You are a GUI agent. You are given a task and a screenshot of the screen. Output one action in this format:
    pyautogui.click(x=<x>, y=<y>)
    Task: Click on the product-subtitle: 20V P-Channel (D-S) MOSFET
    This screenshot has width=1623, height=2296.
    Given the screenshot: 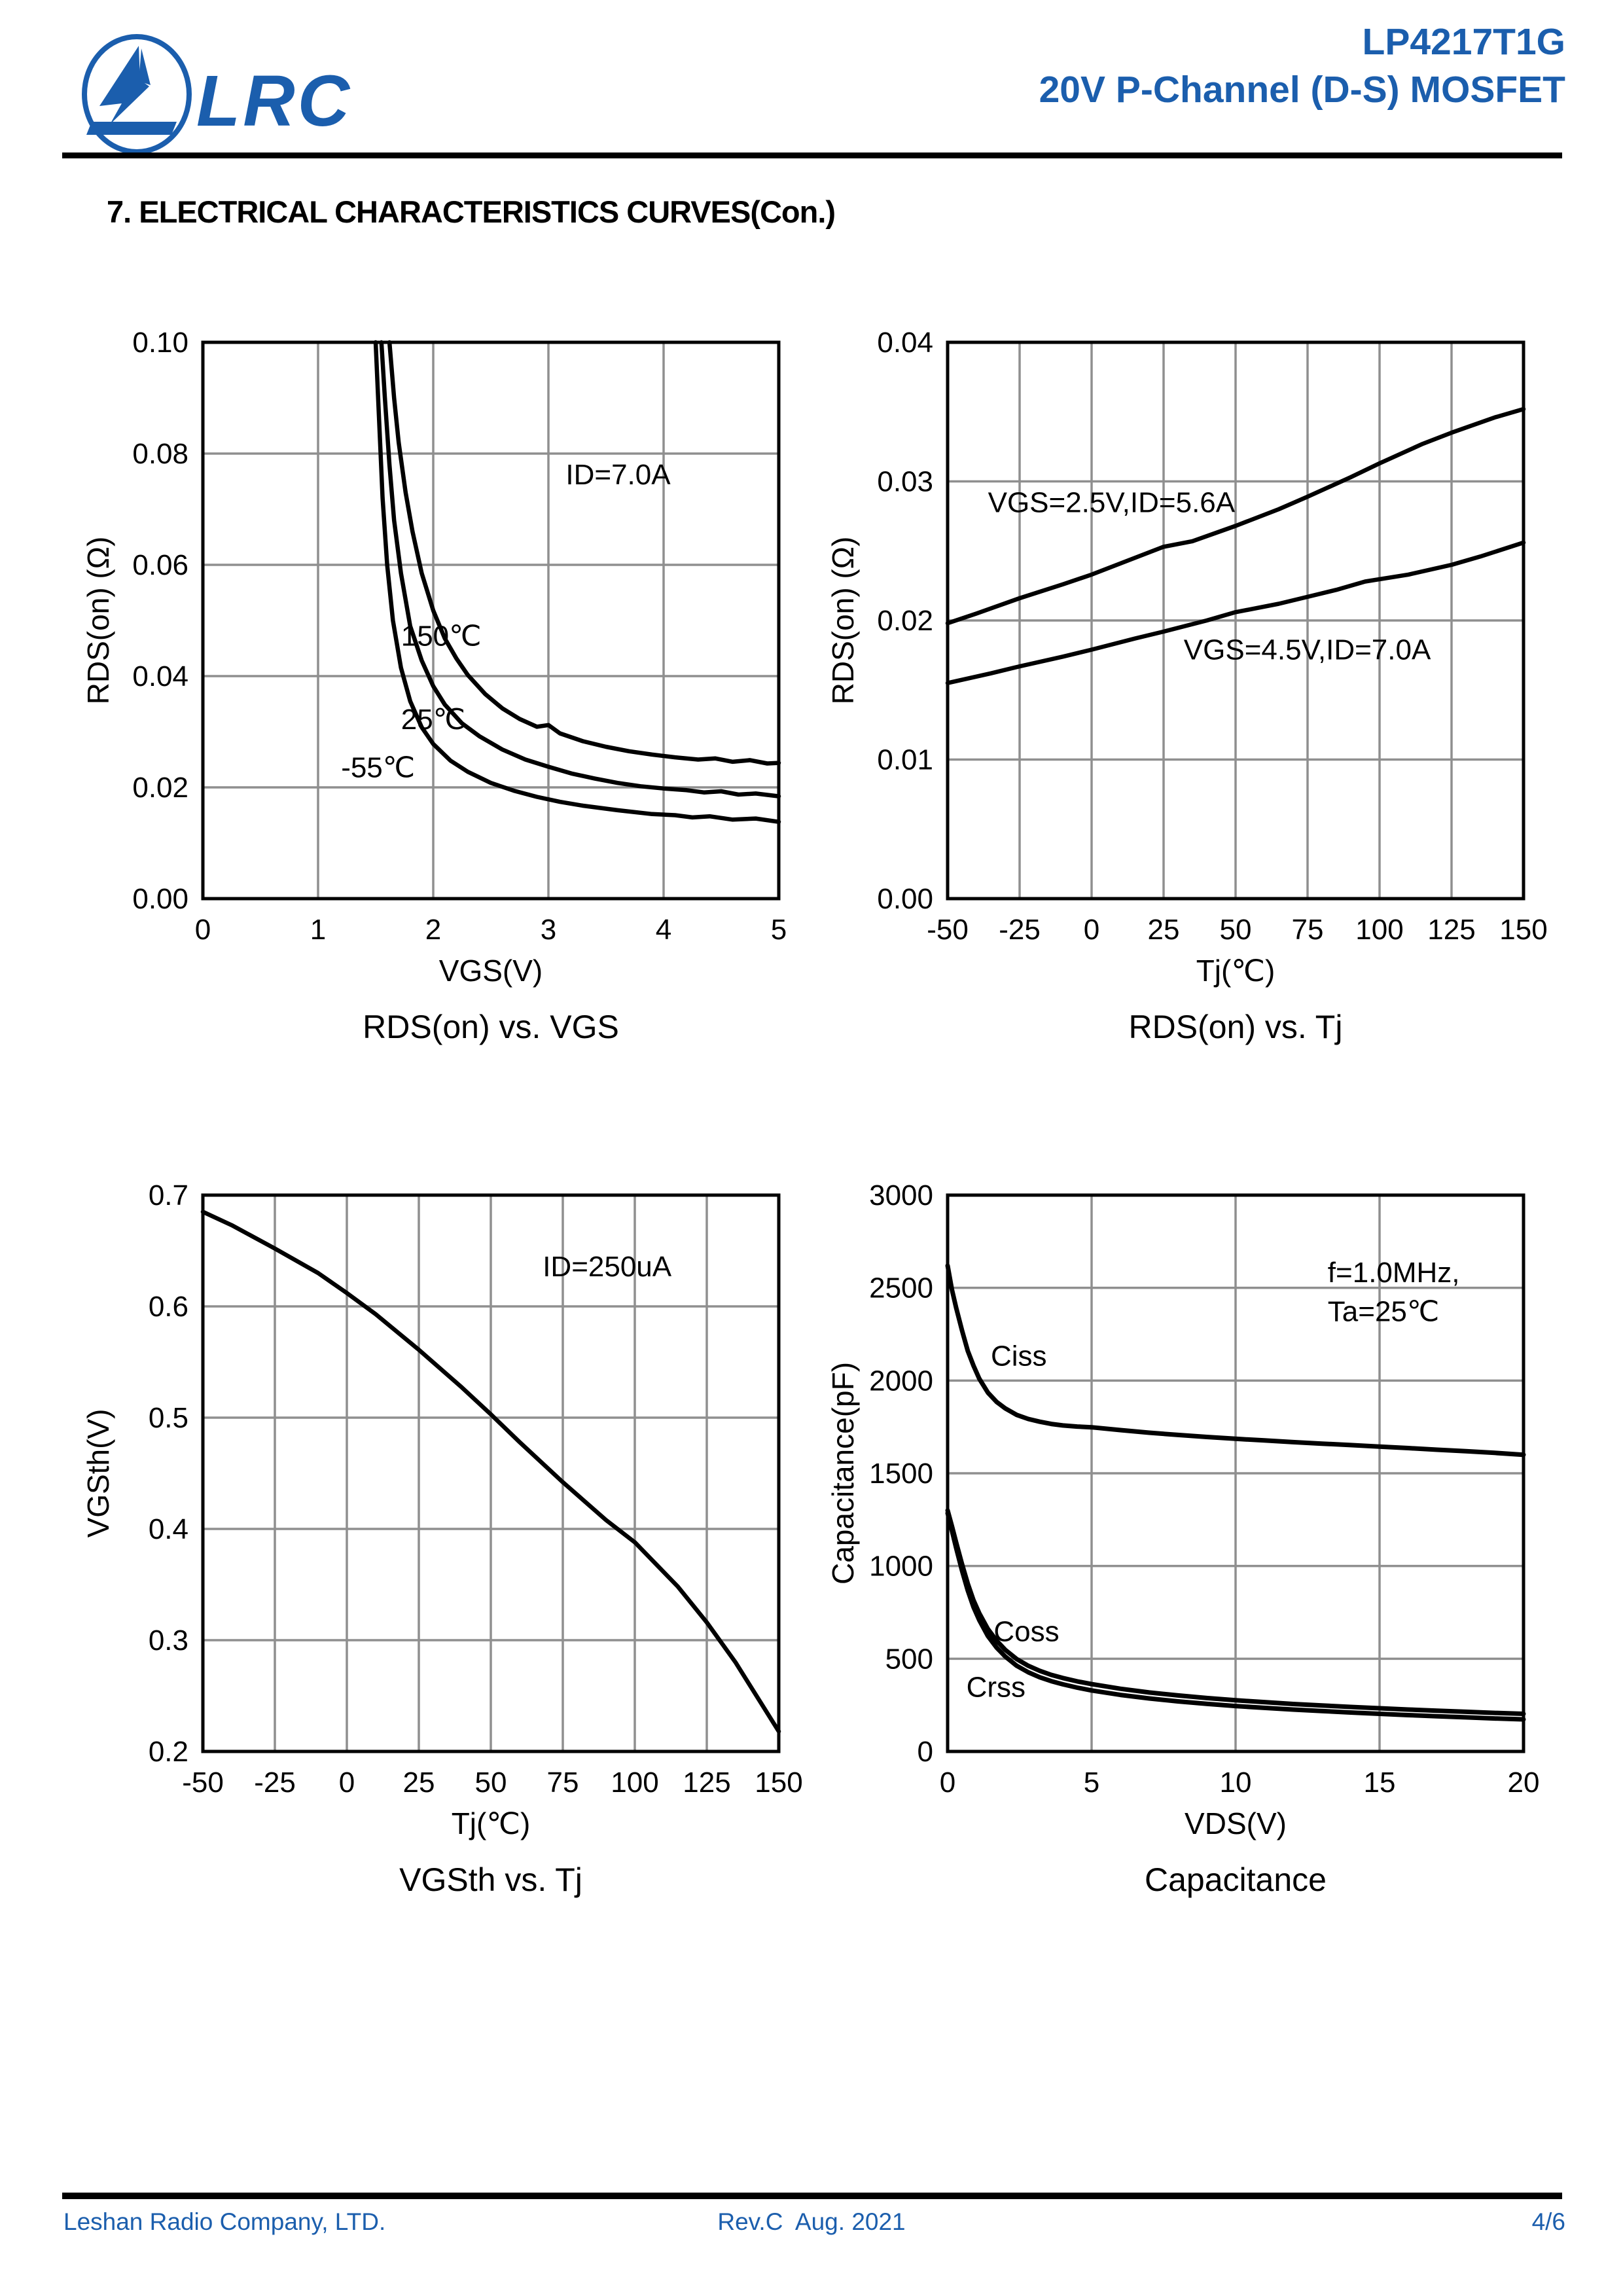 What is the action you would take?
    pyautogui.click(x=1302, y=90)
    